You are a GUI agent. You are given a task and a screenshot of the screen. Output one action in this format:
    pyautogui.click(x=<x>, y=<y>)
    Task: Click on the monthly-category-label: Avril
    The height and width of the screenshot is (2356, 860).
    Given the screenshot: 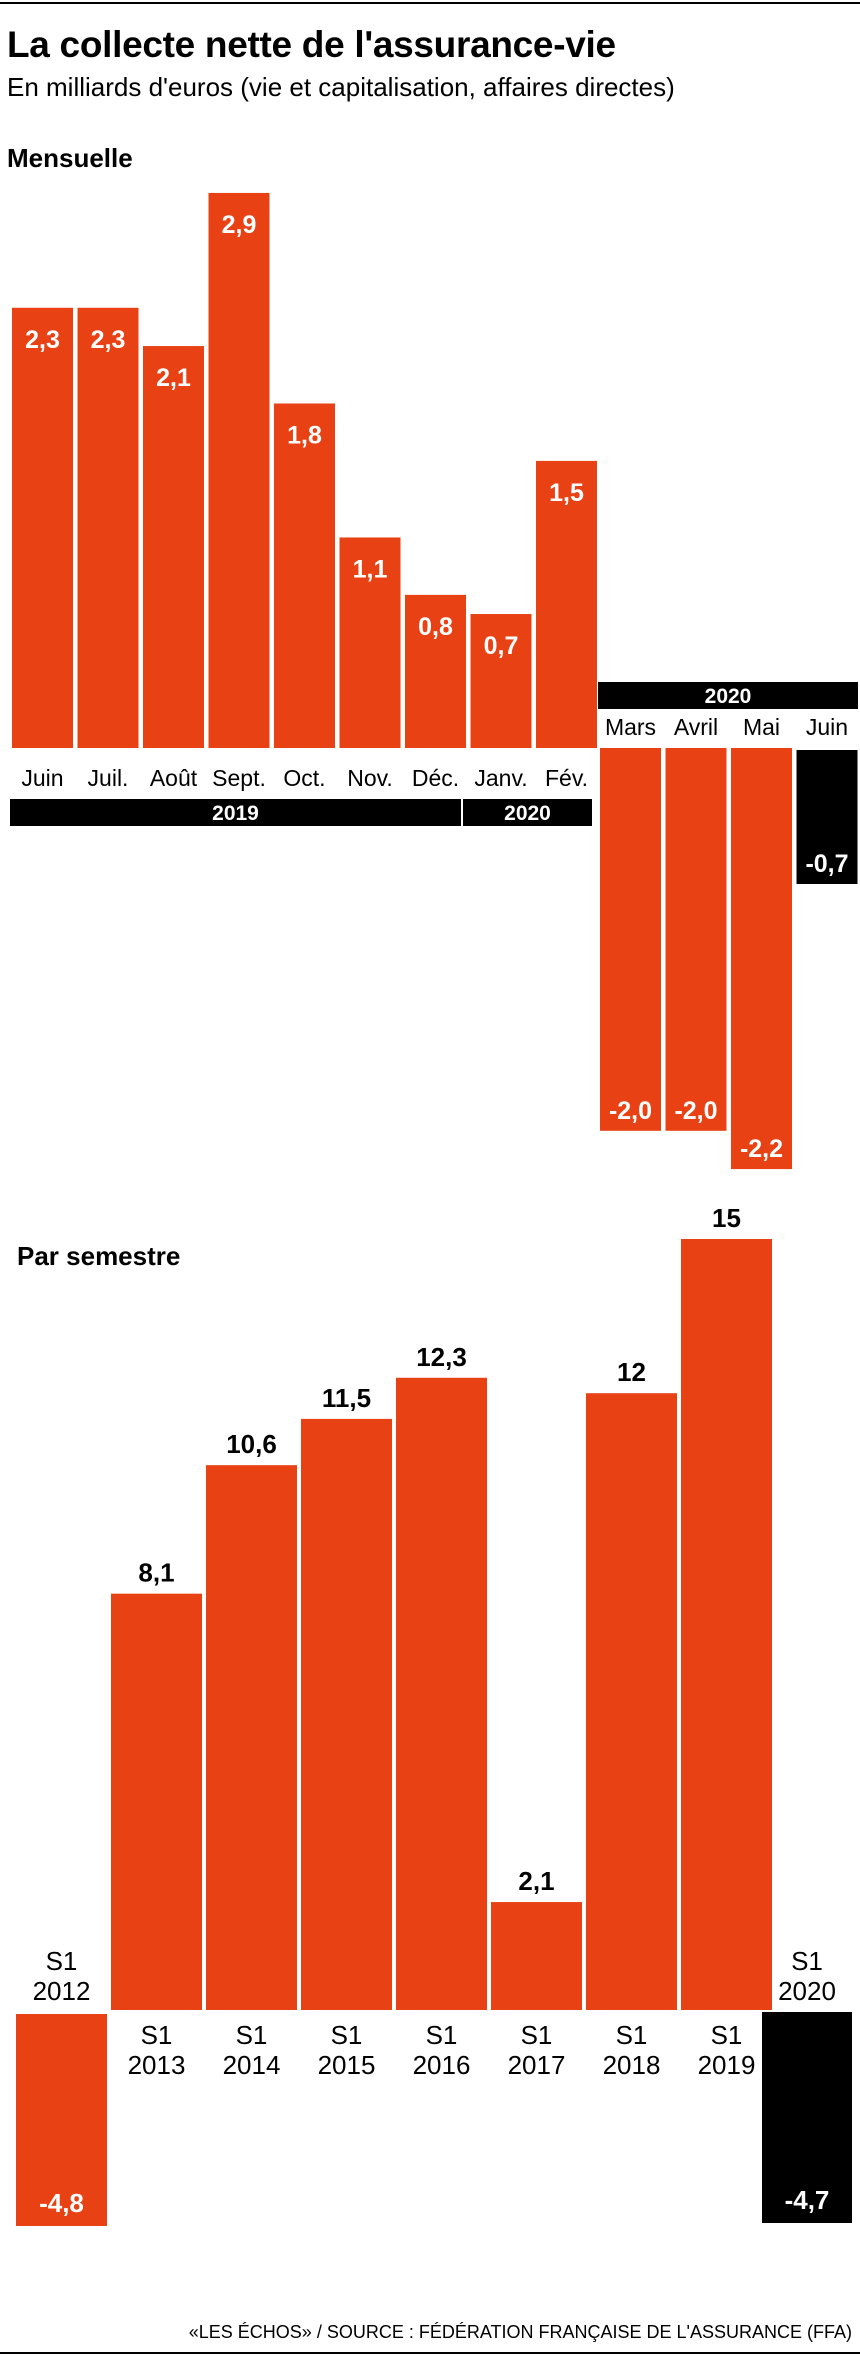 What is the action you would take?
    pyautogui.click(x=696, y=727)
    